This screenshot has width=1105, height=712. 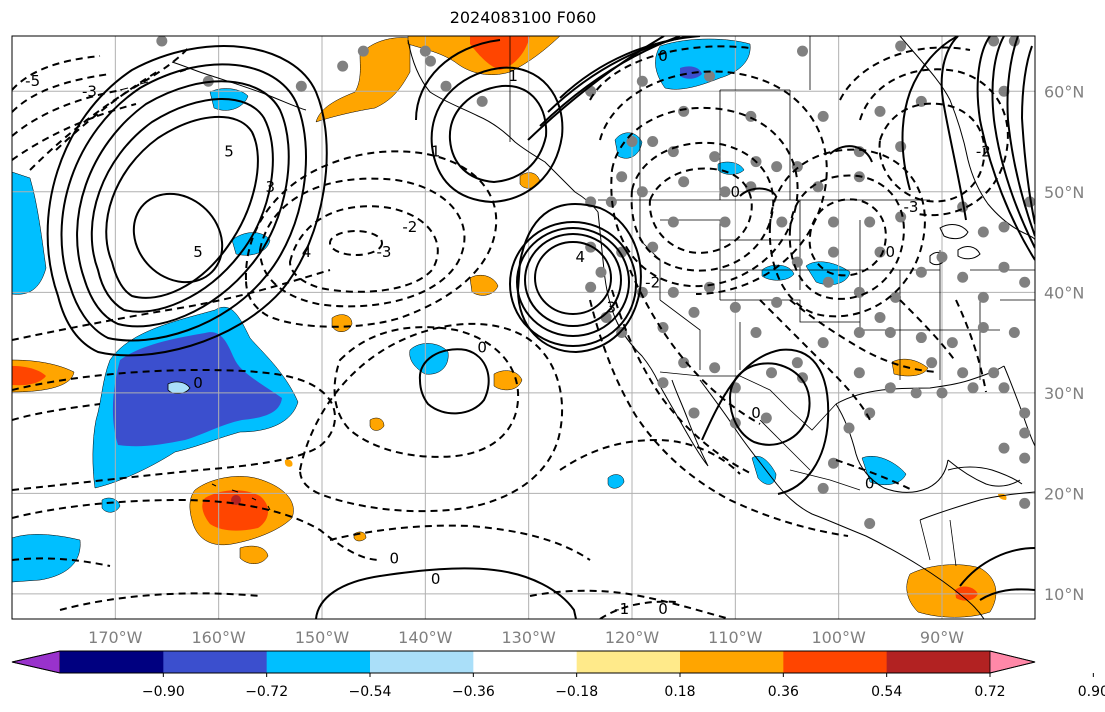 What do you see at coordinates (989, 692) in the screenshot?
I see `colorbar-tick-label: 0.72` at bounding box center [989, 692].